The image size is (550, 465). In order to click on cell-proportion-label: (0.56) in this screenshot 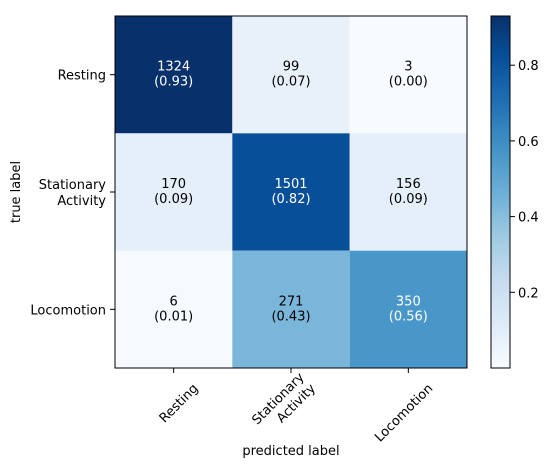, I will do `click(408, 316)`.